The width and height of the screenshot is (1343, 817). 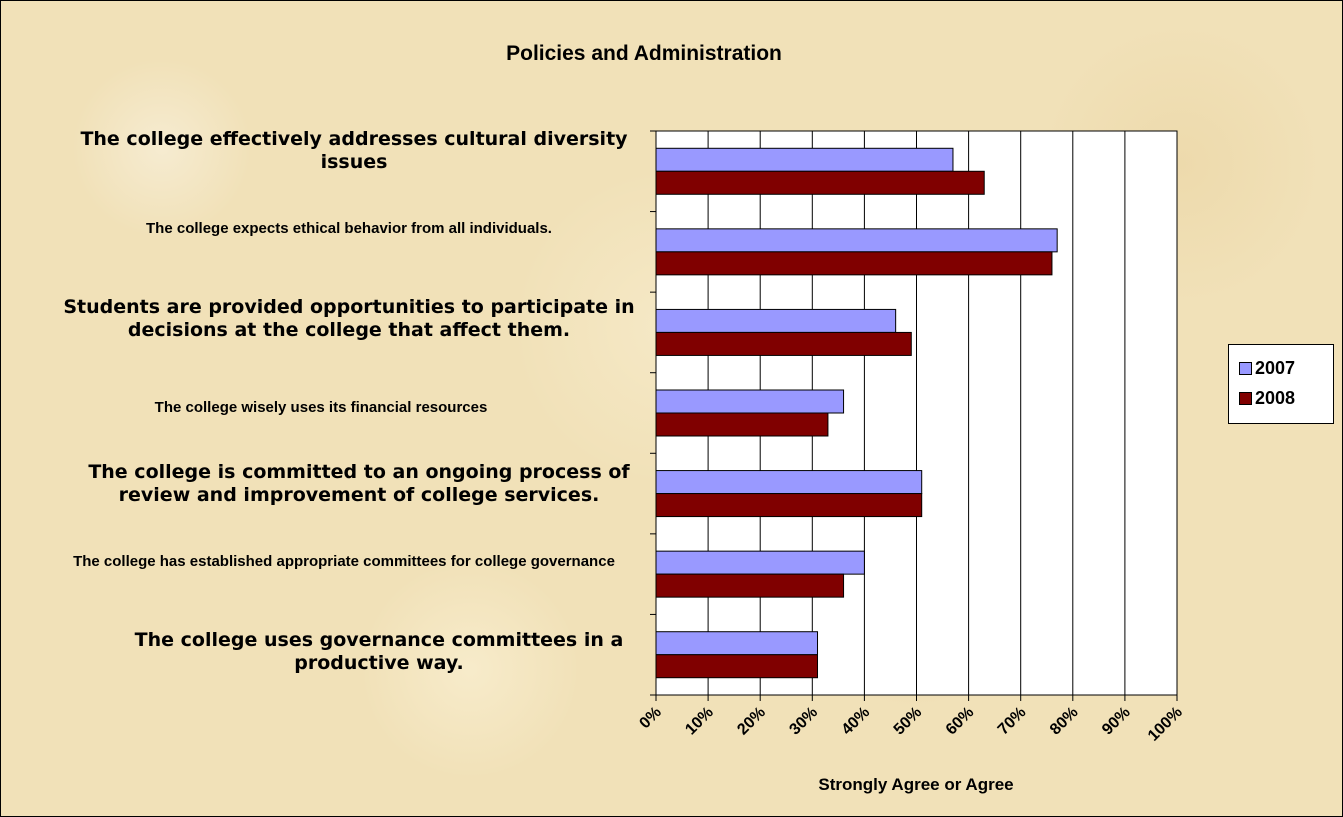 I want to click on x-tick-label: 70%, so click(x=1012, y=721).